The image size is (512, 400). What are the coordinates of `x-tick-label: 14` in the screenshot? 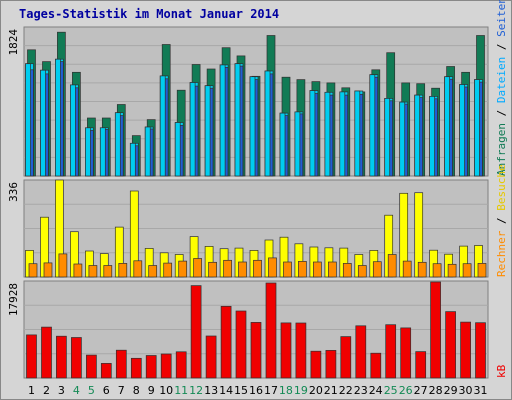 It's located at (226, 390).